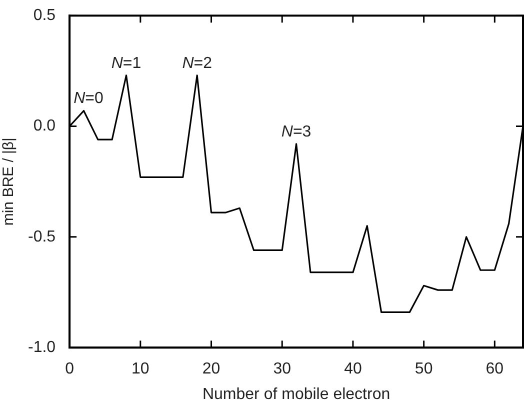  I want to click on y-tick-label: -1.0, so click(42, 347).